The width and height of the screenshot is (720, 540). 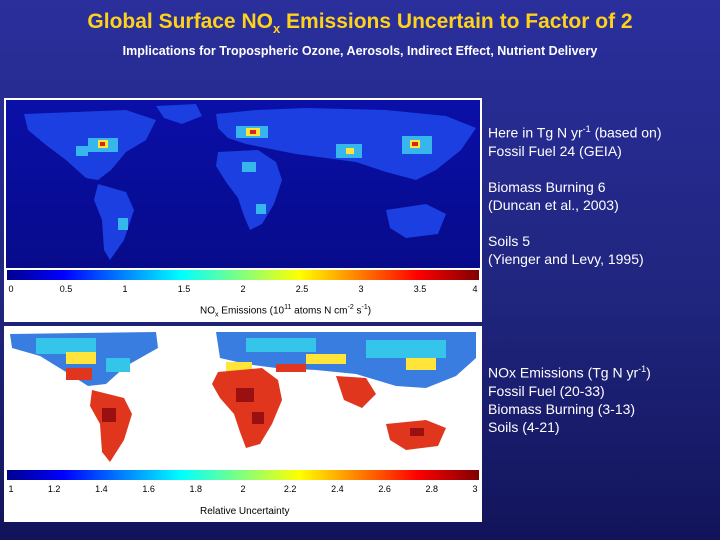 What do you see at coordinates (475, 289) in the screenshot?
I see `colorbar-tick-label: 4` at bounding box center [475, 289].